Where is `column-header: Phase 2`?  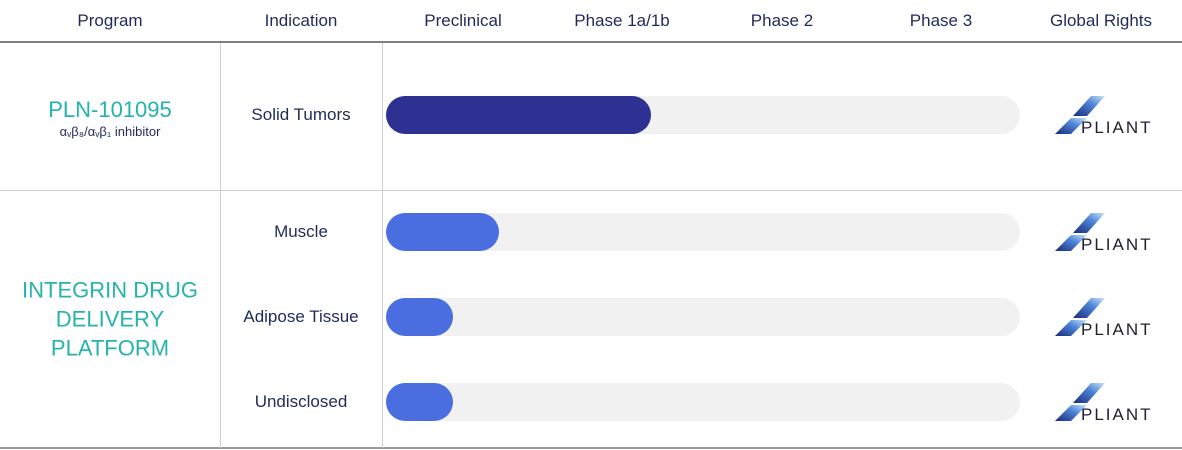
column-header: Phase 2 is located at coordinates (782, 20).